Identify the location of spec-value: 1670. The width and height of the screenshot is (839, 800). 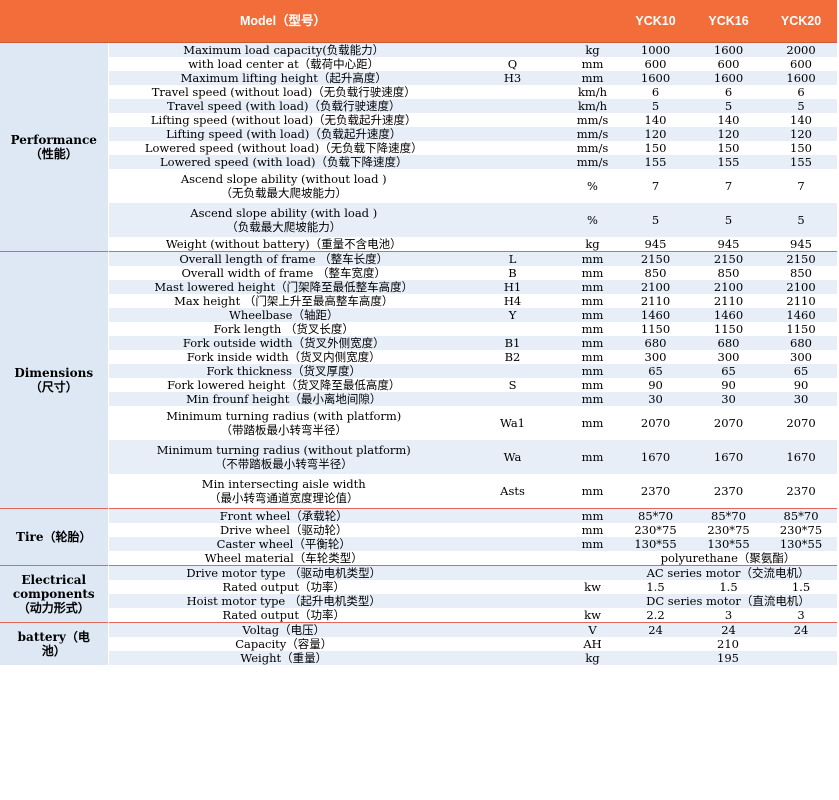
(656, 457).